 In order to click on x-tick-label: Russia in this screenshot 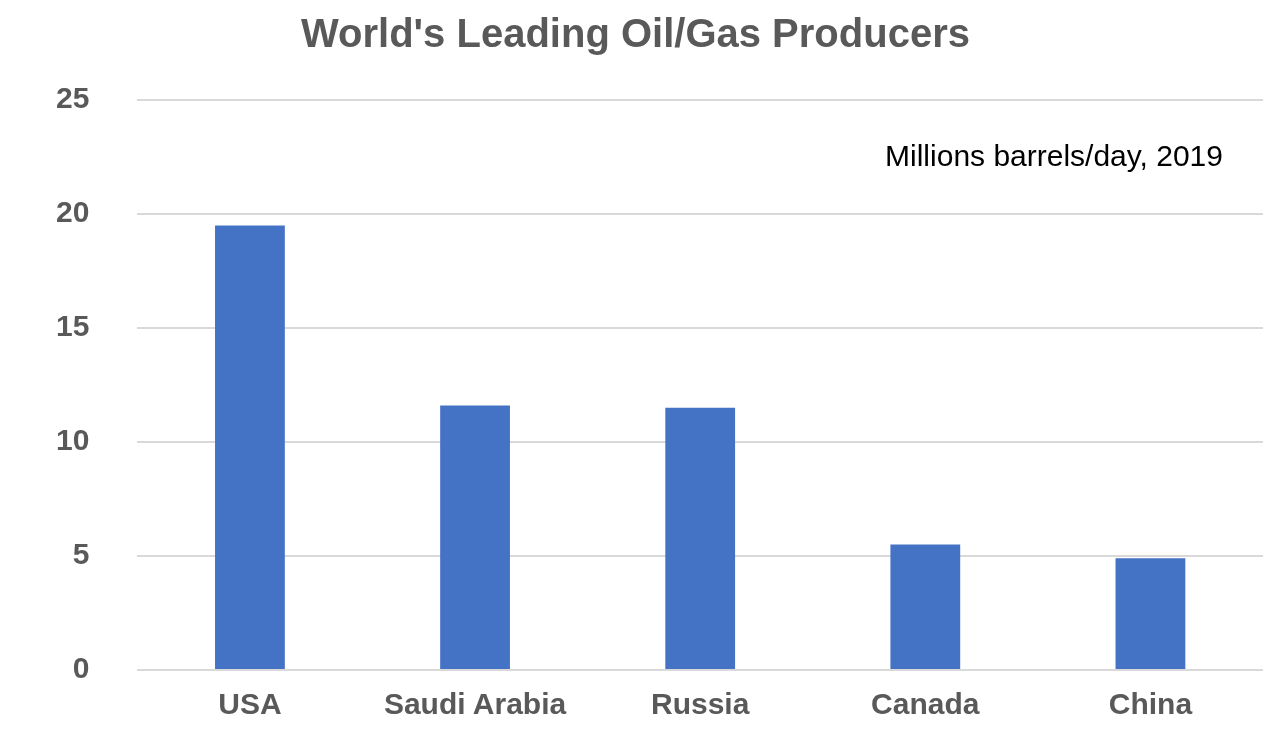, I will do `click(700, 704)`.